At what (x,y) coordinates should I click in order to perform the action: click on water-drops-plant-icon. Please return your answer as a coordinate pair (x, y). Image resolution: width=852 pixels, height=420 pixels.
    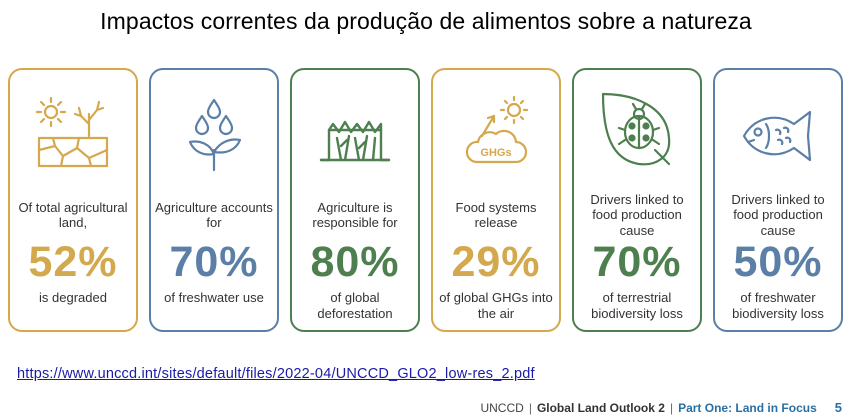
    Looking at the image, I should click on (214, 134).